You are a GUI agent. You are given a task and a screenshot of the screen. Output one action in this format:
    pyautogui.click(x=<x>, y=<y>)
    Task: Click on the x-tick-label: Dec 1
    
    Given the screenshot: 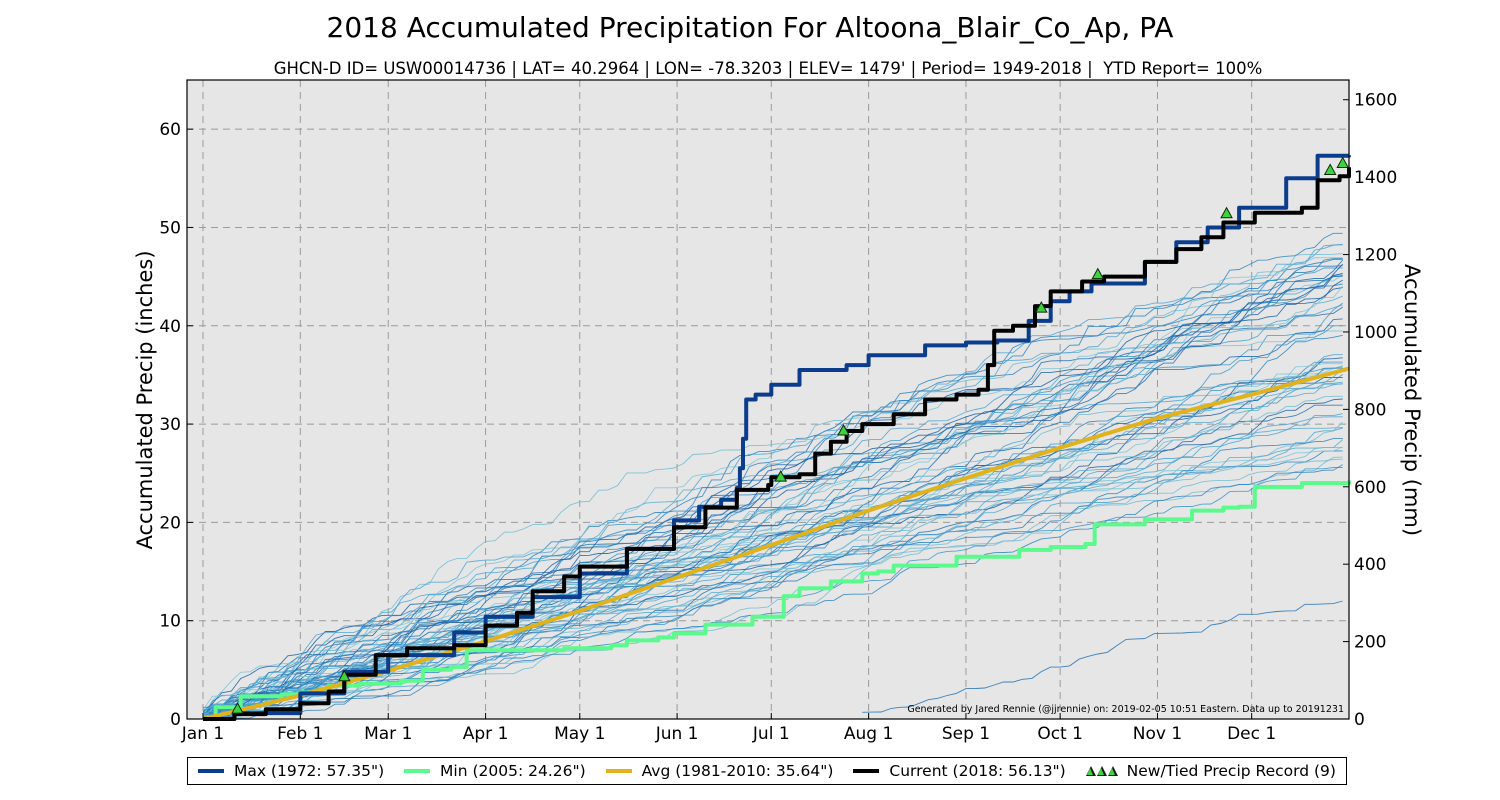 What is the action you would take?
    pyautogui.click(x=1251, y=734)
    